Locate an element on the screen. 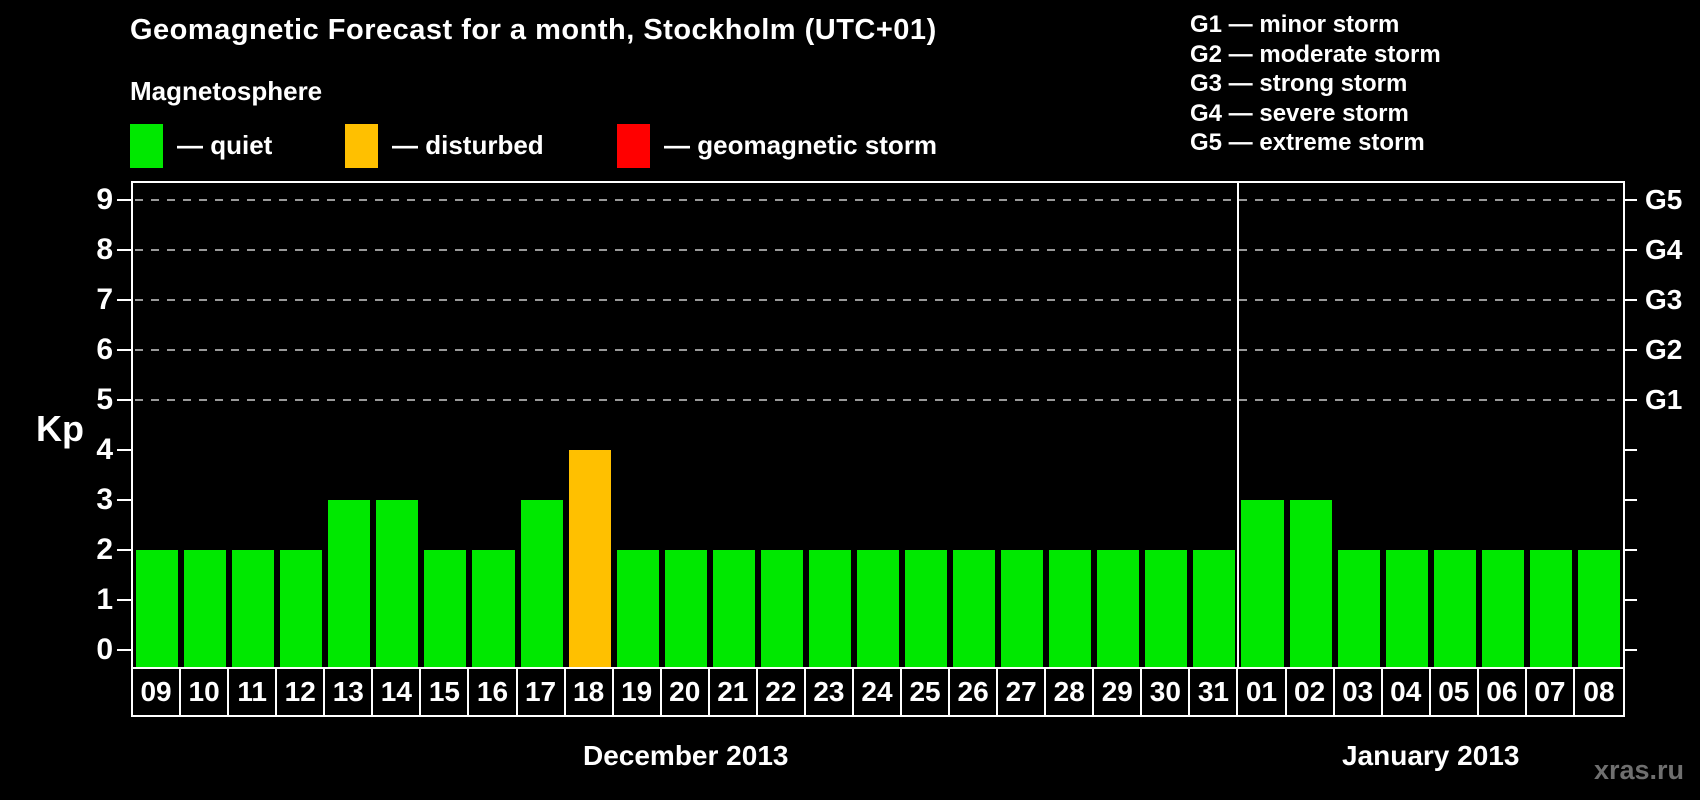 The height and width of the screenshot is (800, 1700). g-scale-legend-line: G2 — moderate storm is located at coordinates (1315, 54).